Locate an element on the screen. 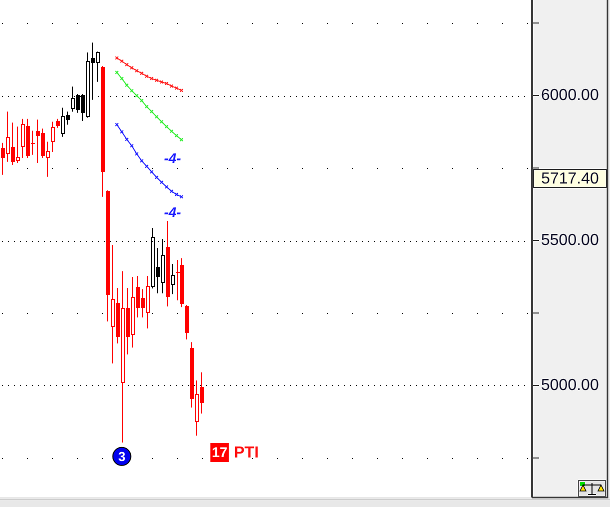  y-tick-label: 5500.00 is located at coordinates (570, 240).